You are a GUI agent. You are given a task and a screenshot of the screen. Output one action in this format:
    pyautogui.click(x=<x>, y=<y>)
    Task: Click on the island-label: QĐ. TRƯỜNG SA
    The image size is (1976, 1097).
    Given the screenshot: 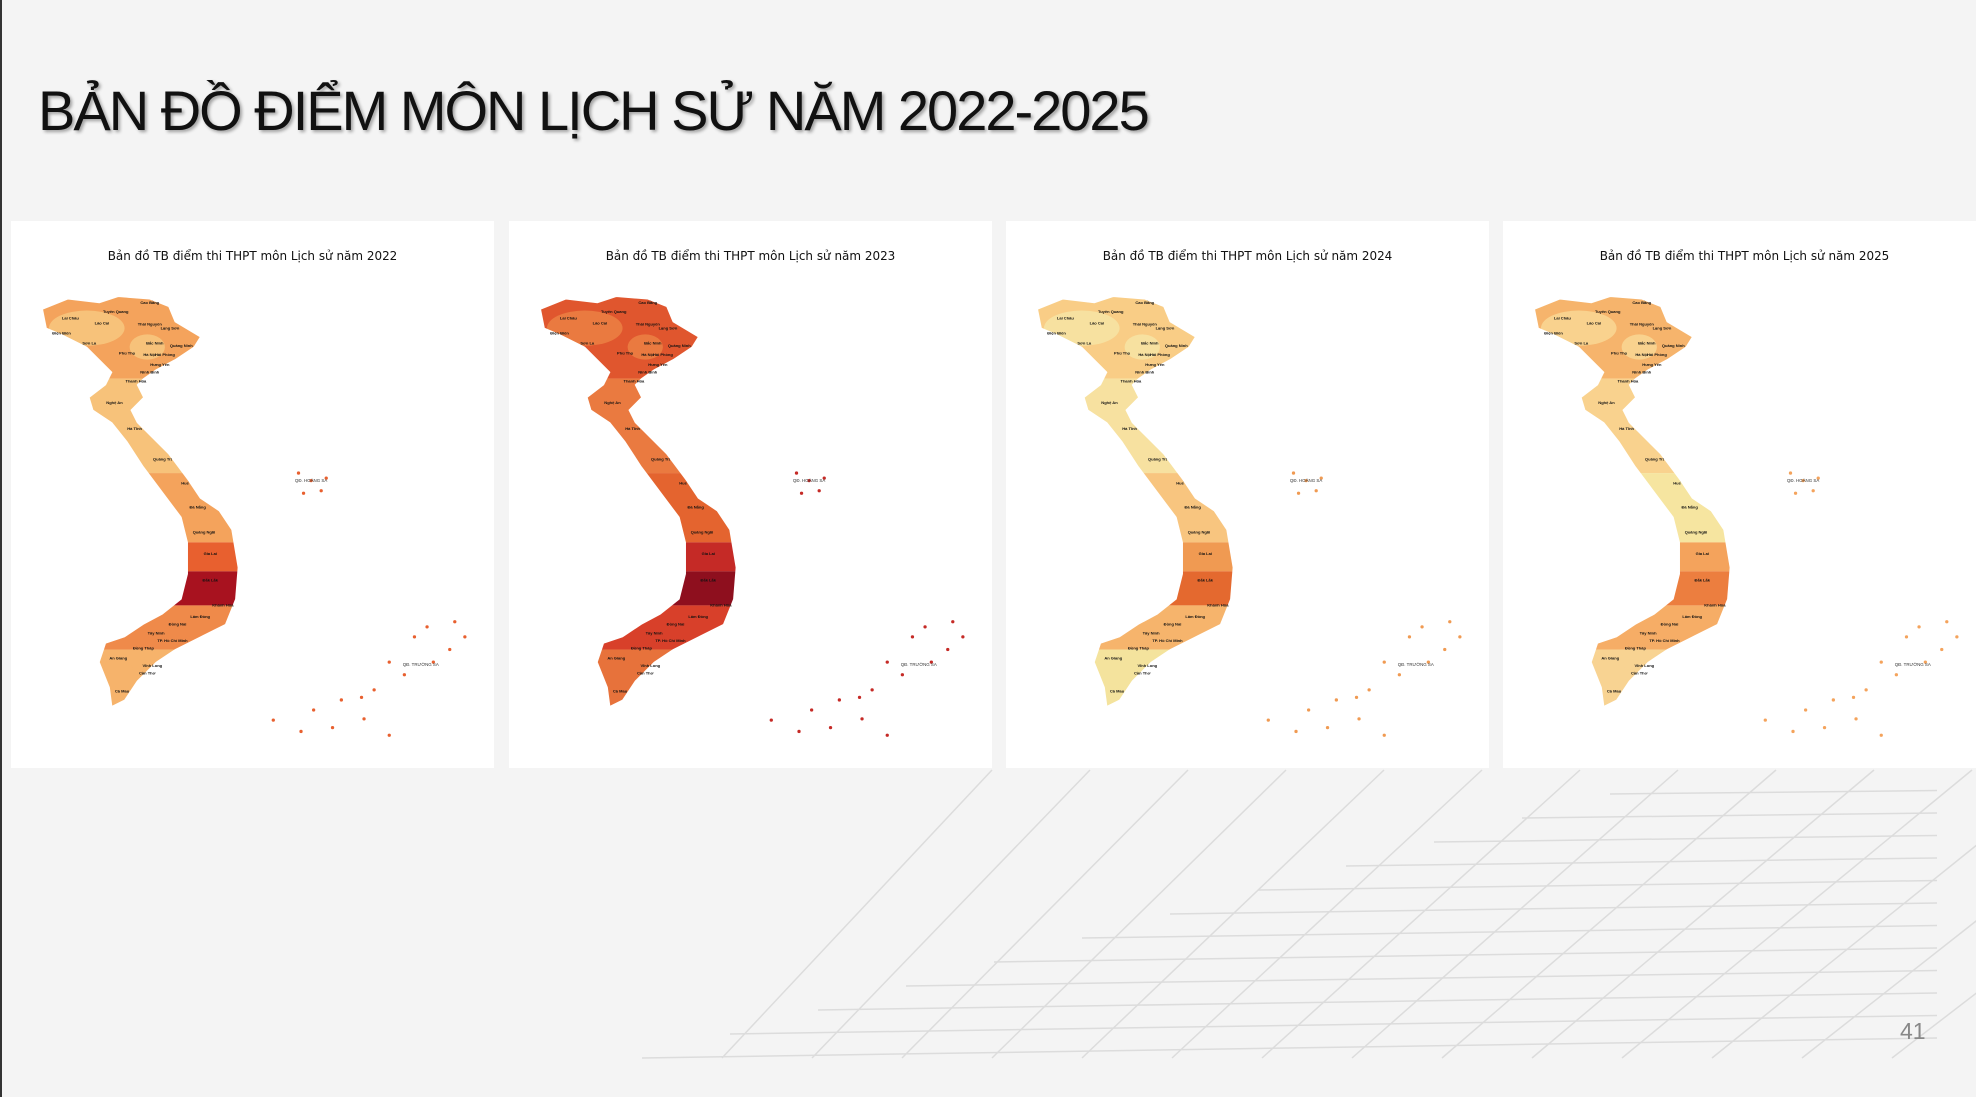 What is the action you would take?
    pyautogui.click(x=1416, y=664)
    